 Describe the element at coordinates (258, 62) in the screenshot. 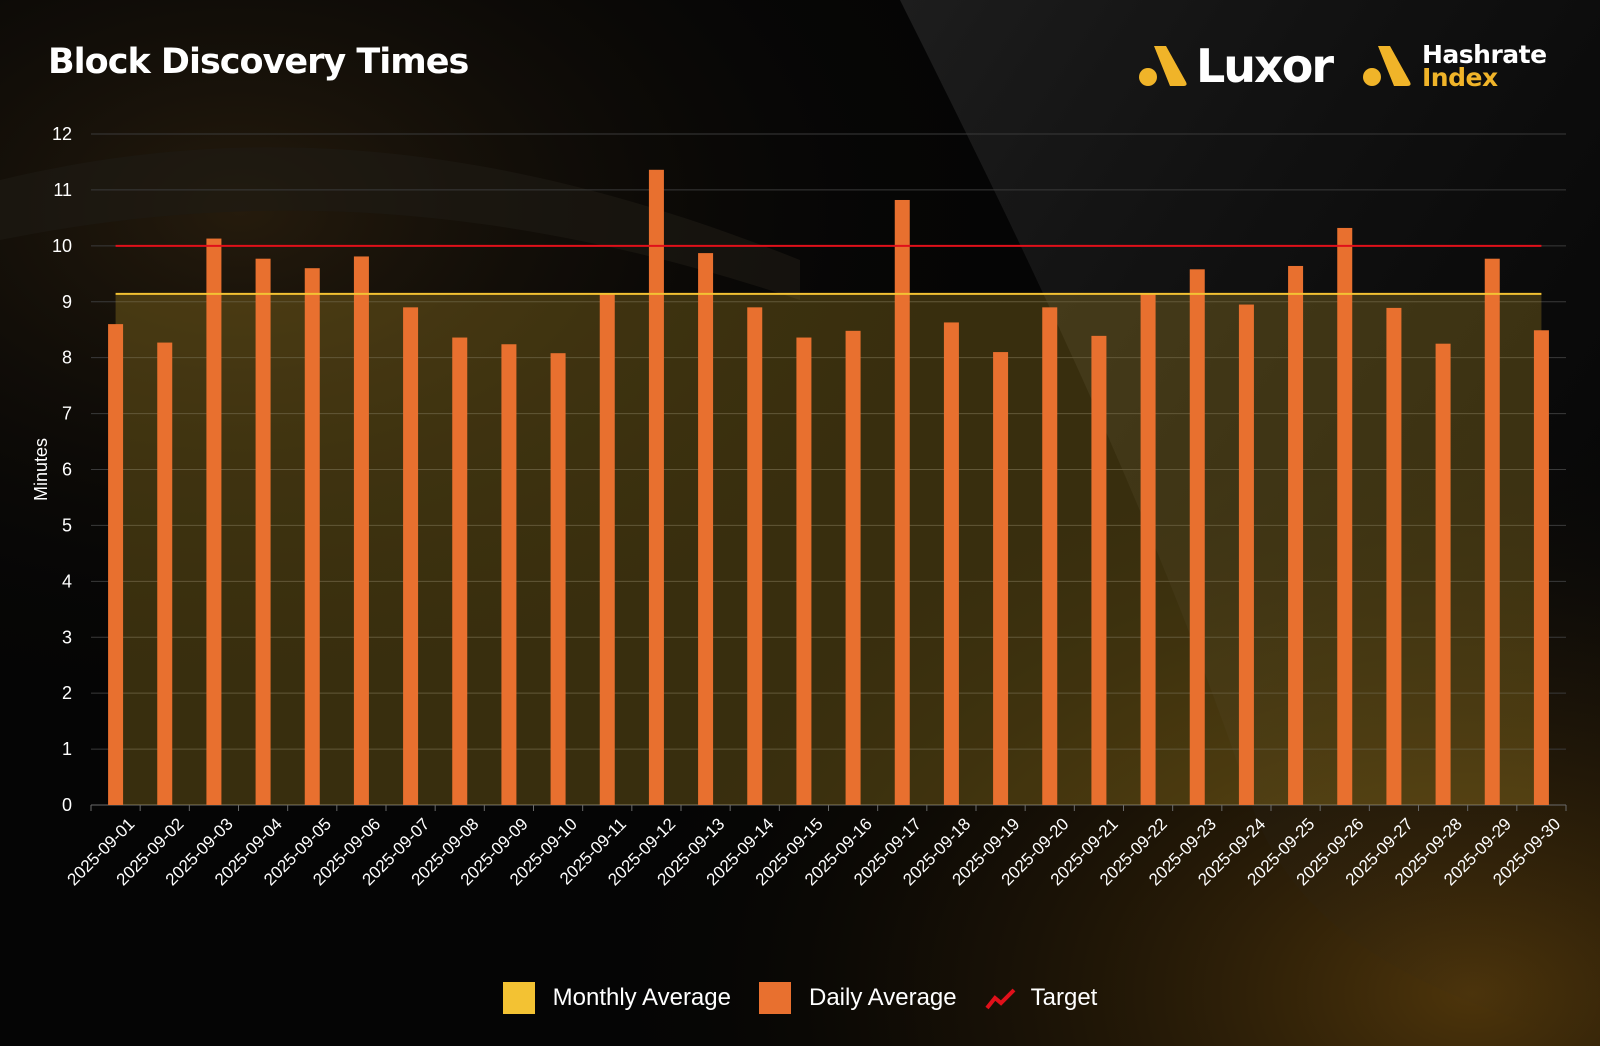

I see `chart-title: Block Discovery Times` at that location.